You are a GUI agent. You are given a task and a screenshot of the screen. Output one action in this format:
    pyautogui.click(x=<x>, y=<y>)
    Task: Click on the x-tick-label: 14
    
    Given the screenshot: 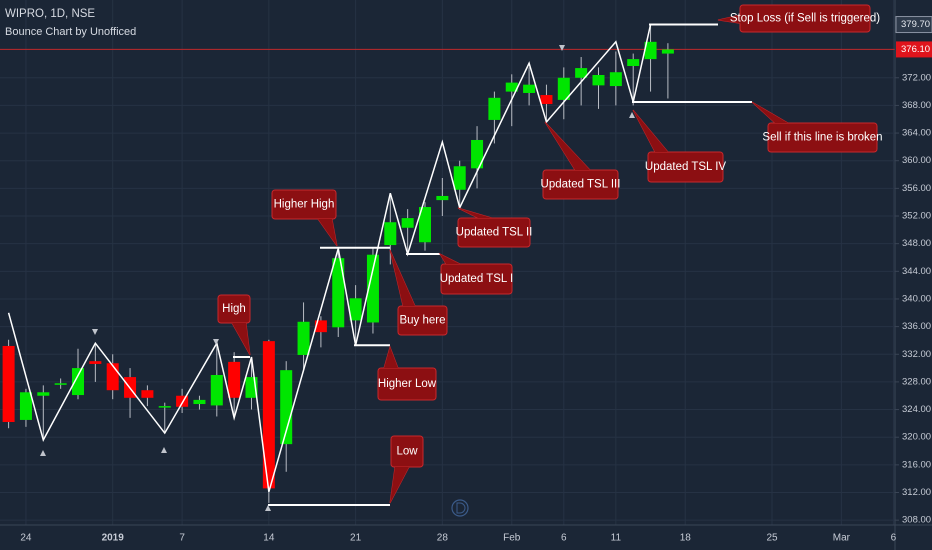 What is the action you would take?
    pyautogui.click(x=269, y=538)
    